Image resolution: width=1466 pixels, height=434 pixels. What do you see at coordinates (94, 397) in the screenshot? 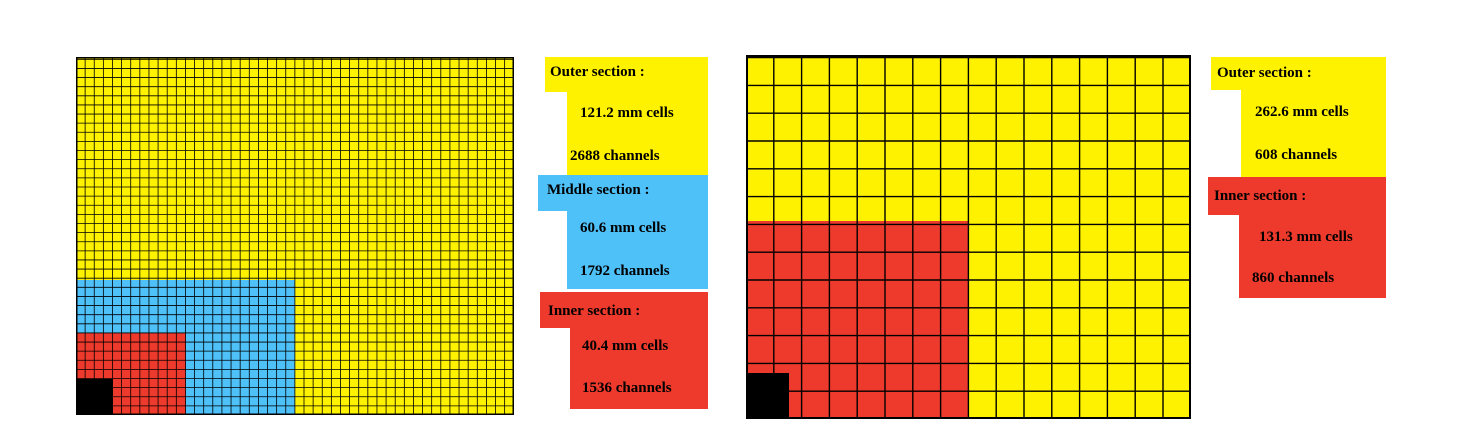
I see `beam-hole-a` at bounding box center [94, 397].